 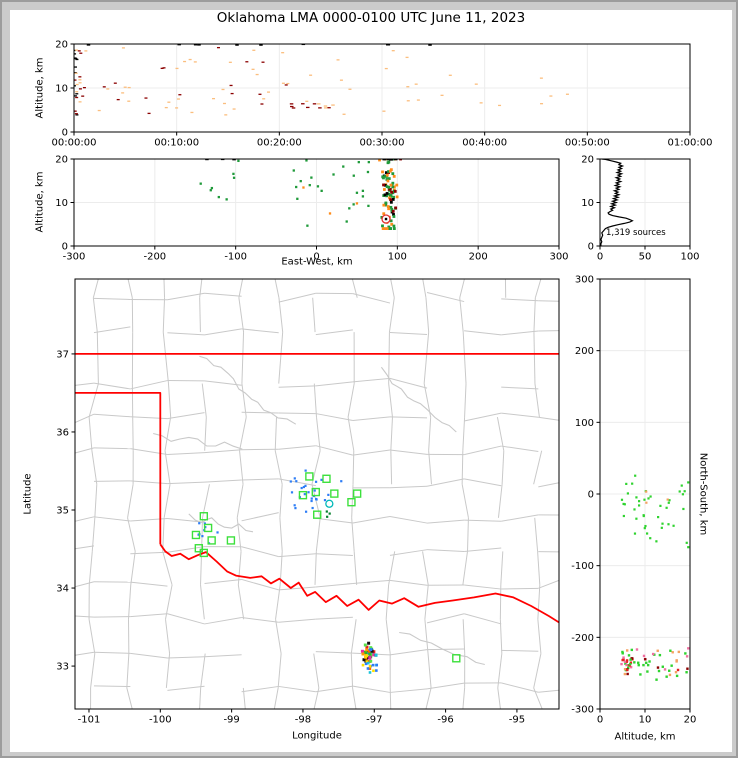 I want to click on tick-label: 01:00:00, so click(x=690, y=143).